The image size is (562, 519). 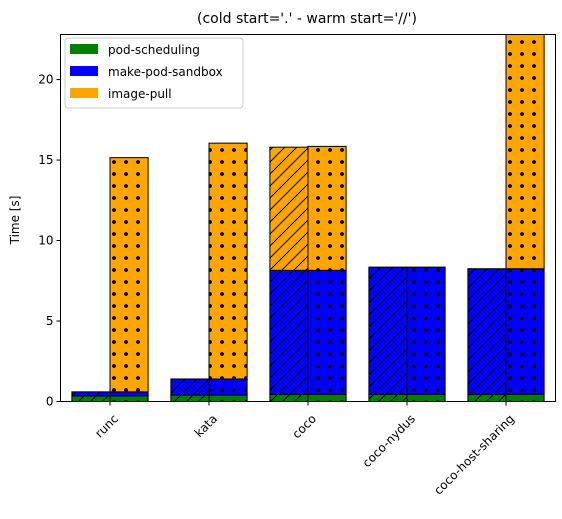 What do you see at coordinates (140, 94) in the screenshot?
I see `legend-label-image-pull: image-pull` at bounding box center [140, 94].